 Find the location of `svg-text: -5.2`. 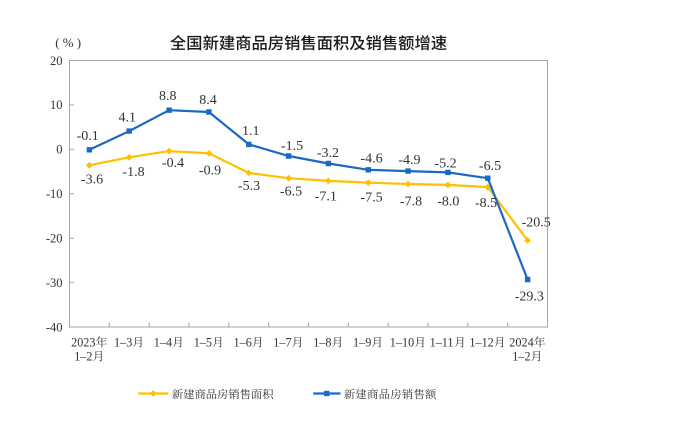

svg-text: -5.2 is located at coordinates (445, 164).